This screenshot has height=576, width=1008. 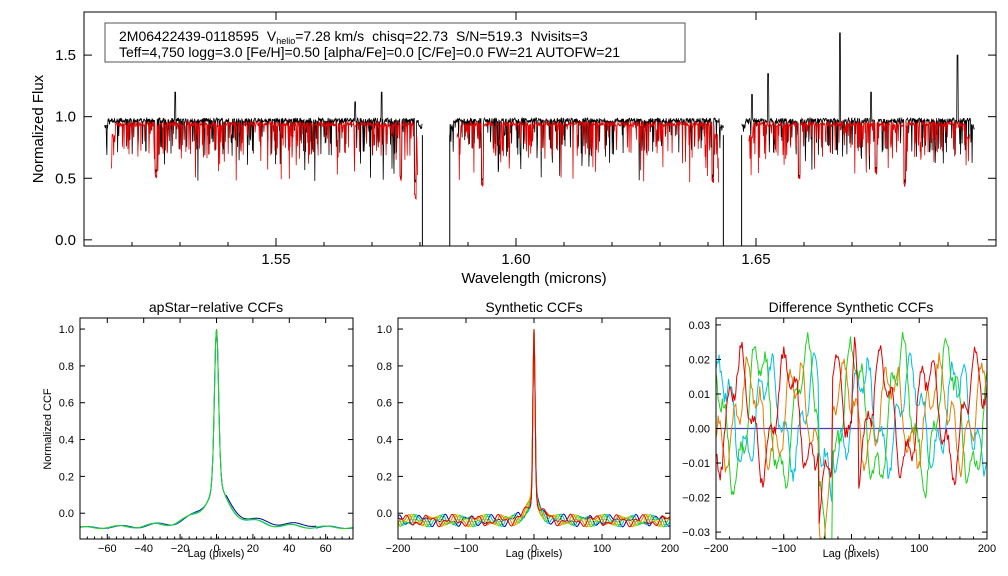 What do you see at coordinates (66, 514) in the screenshot?
I see `apstar-ccf-ytick-label: 0.0` at bounding box center [66, 514].